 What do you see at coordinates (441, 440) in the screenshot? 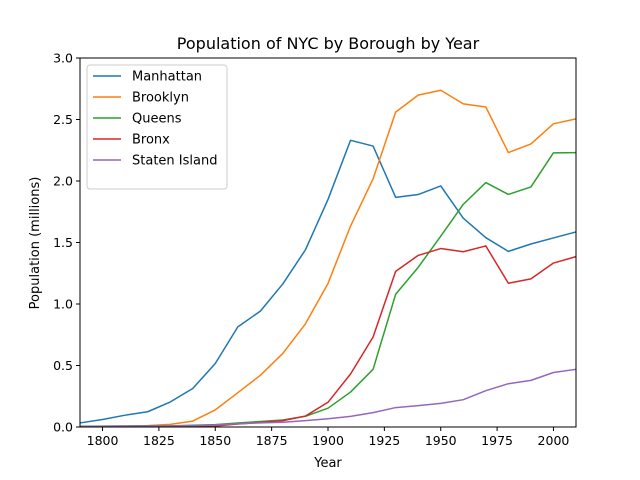
I see `x-tick-label: 1950` at bounding box center [441, 440].